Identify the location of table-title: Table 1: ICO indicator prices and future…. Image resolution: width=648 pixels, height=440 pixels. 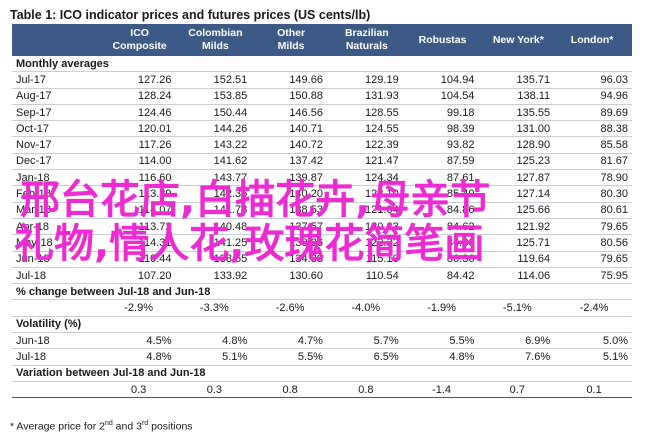
(190, 15).